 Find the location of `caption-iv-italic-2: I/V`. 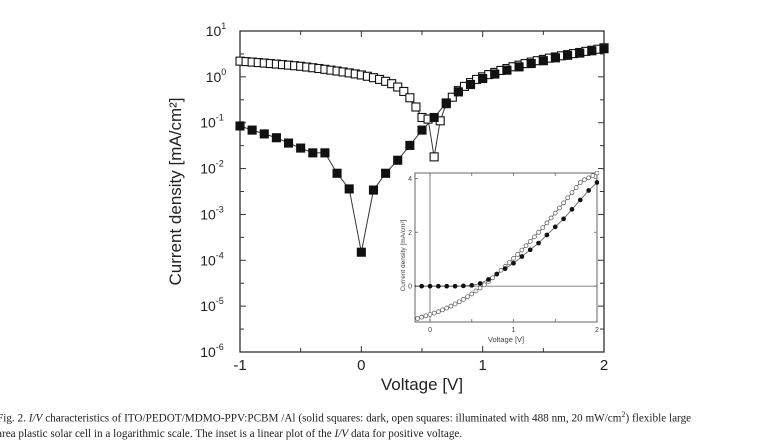

caption-iv-italic-2: I/V is located at coordinates (341, 433).